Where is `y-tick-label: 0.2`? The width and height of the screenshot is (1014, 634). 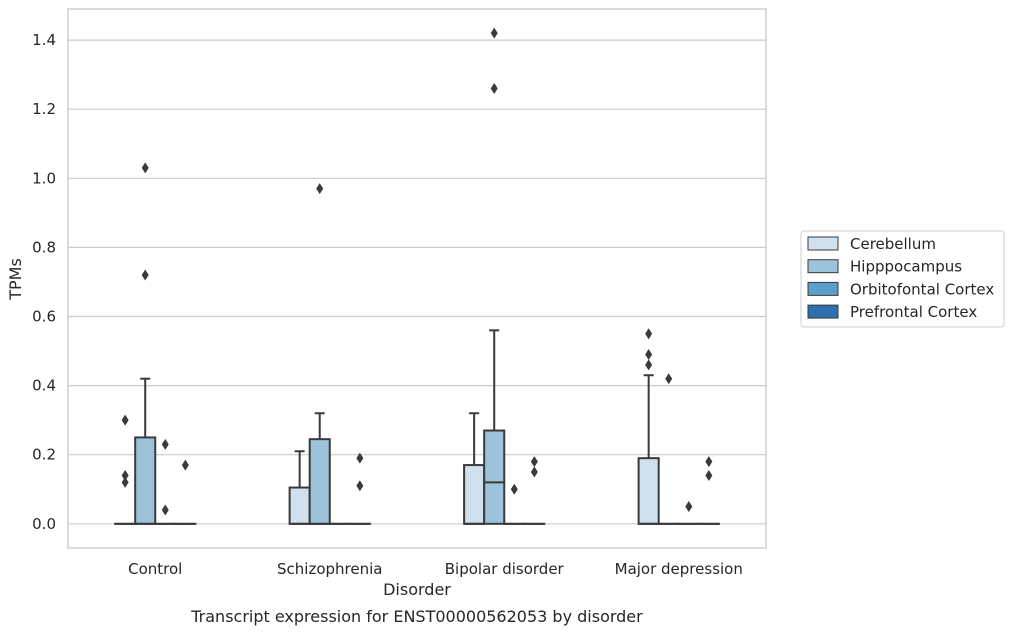 y-tick-label: 0.2 is located at coordinates (44, 455).